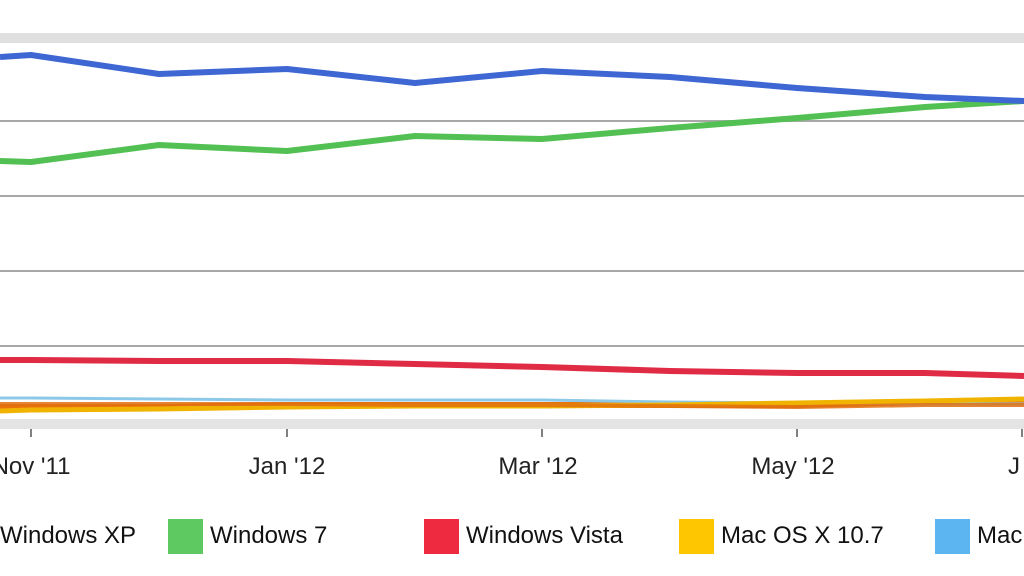  I want to click on x-axis-ticks, so click(526, 433).